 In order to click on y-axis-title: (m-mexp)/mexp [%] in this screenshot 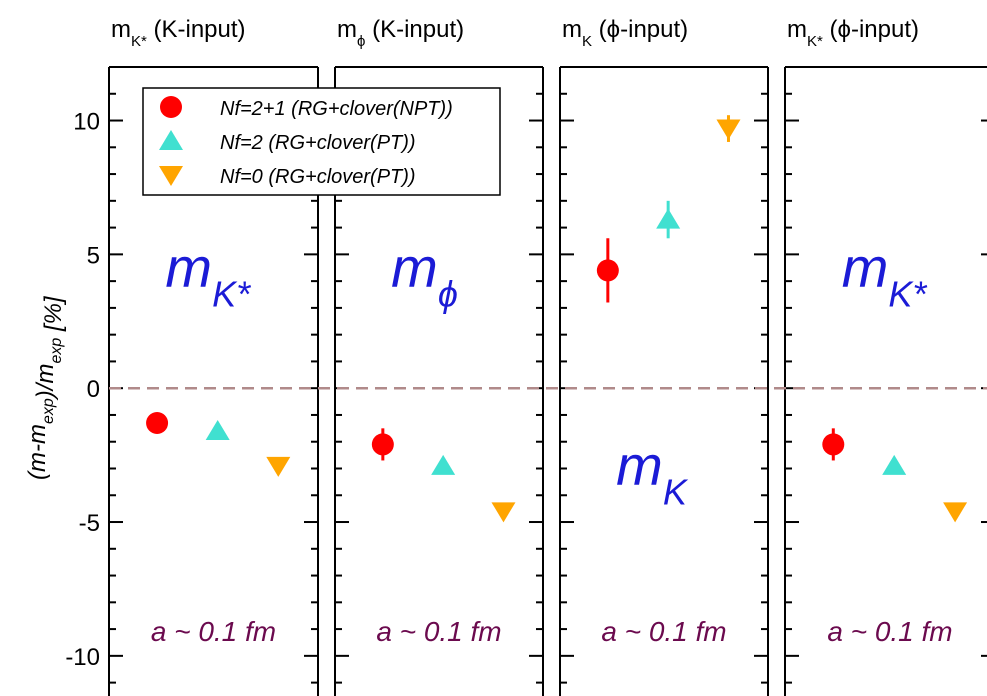, I will do `click(45, 387)`.